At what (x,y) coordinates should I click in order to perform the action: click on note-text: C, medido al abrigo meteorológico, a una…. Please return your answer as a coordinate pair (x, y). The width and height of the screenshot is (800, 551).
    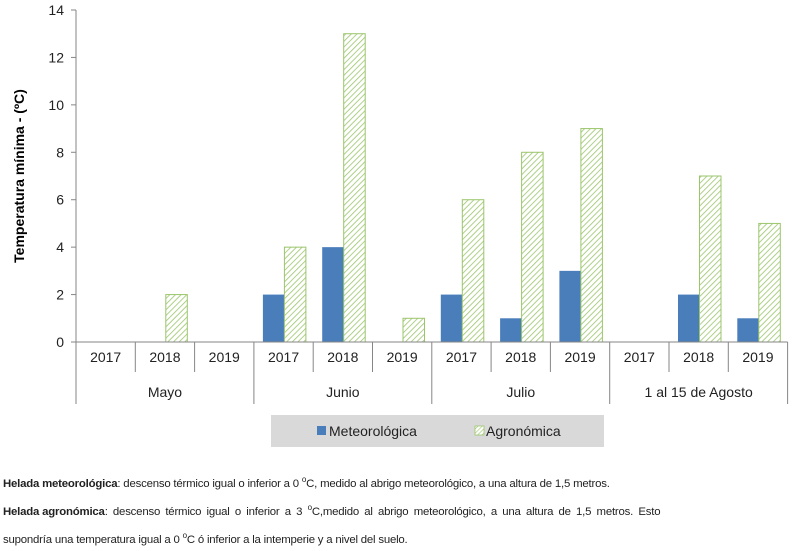
    Looking at the image, I should click on (458, 483).